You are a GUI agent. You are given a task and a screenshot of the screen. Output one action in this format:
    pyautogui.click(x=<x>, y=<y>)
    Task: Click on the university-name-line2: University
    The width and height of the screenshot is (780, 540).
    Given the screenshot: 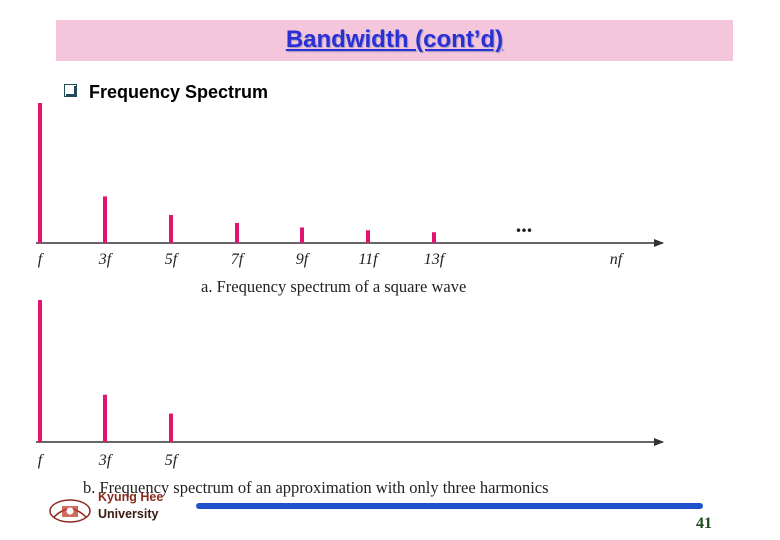 What is the action you would take?
    pyautogui.click(x=128, y=514)
    